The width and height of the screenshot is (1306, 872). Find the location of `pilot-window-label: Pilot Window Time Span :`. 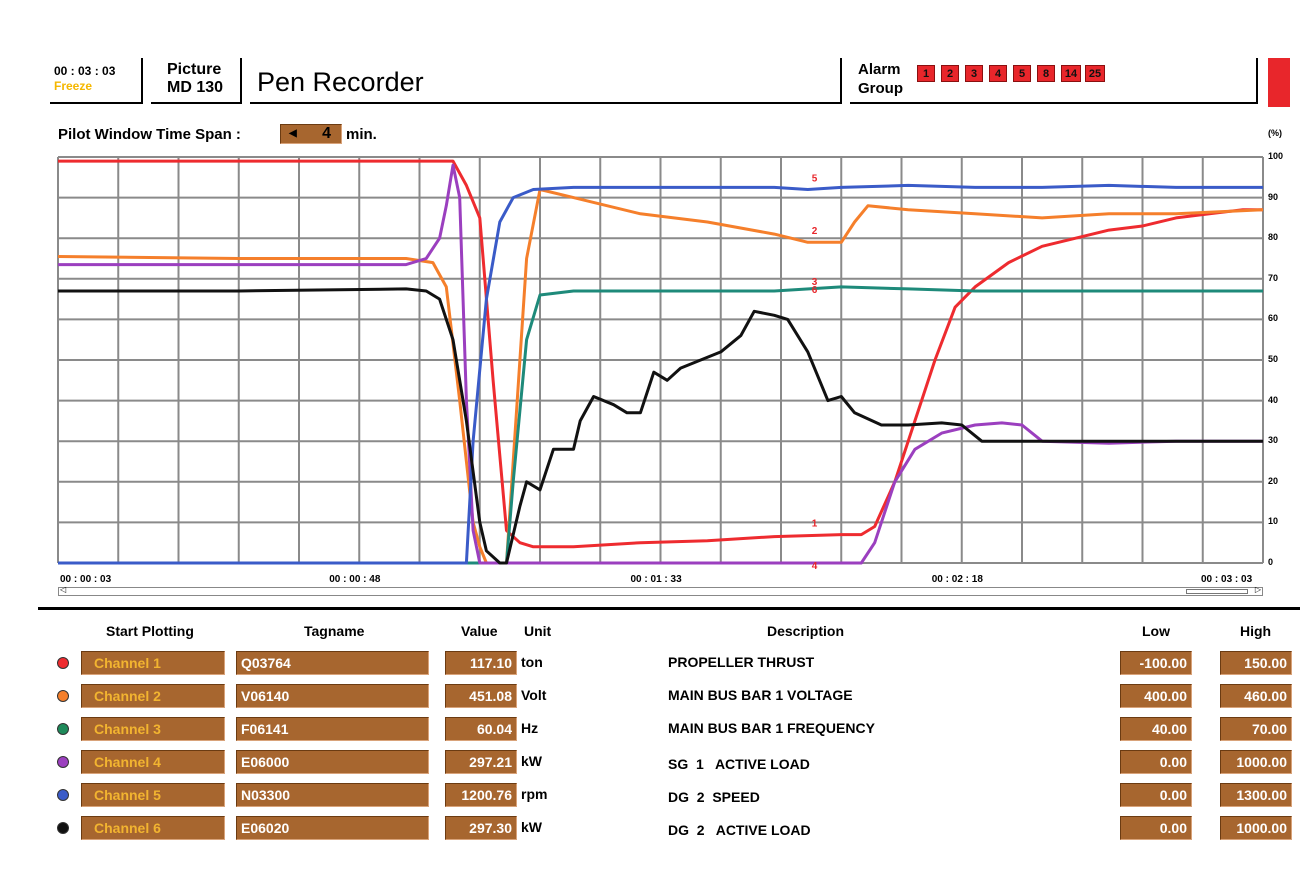

pilot-window-label: Pilot Window Time Span : is located at coordinates (149, 134).